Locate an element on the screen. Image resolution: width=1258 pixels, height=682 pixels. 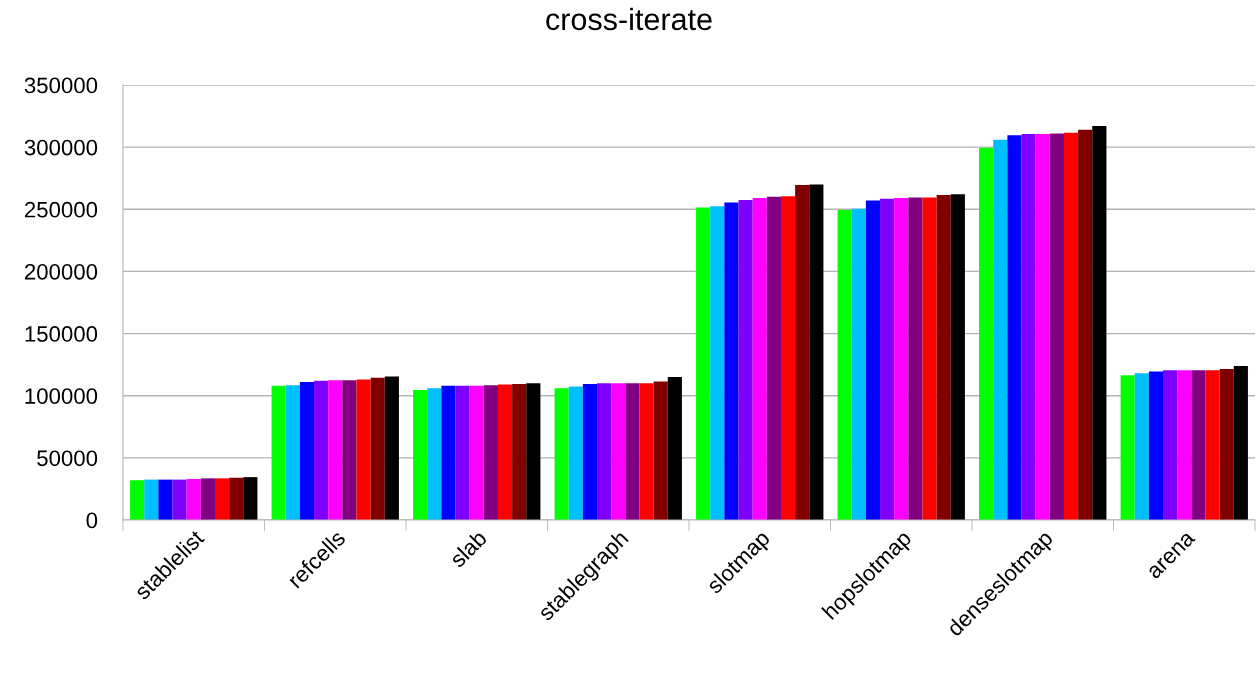
y-tick-label: 350000 is located at coordinates (61, 85).